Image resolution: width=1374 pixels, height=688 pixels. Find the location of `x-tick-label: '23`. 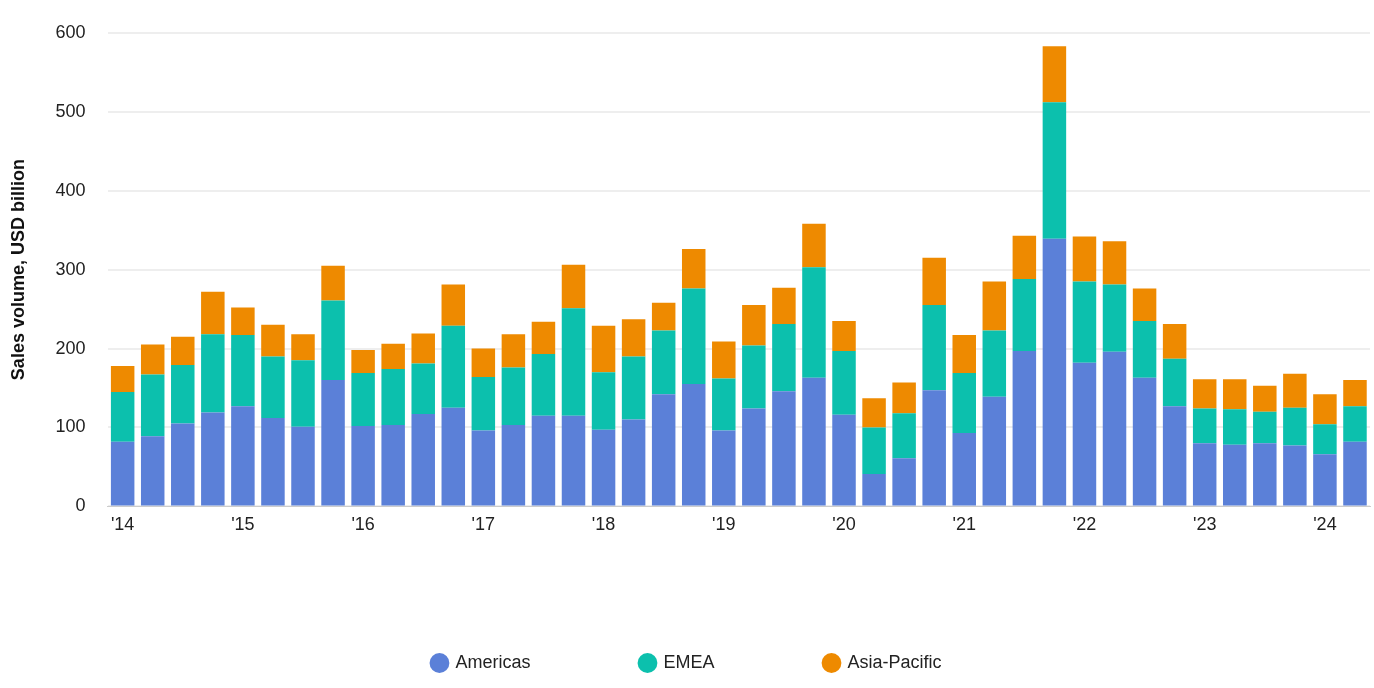

x-tick-label: '23 is located at coordinates (1204, 524).